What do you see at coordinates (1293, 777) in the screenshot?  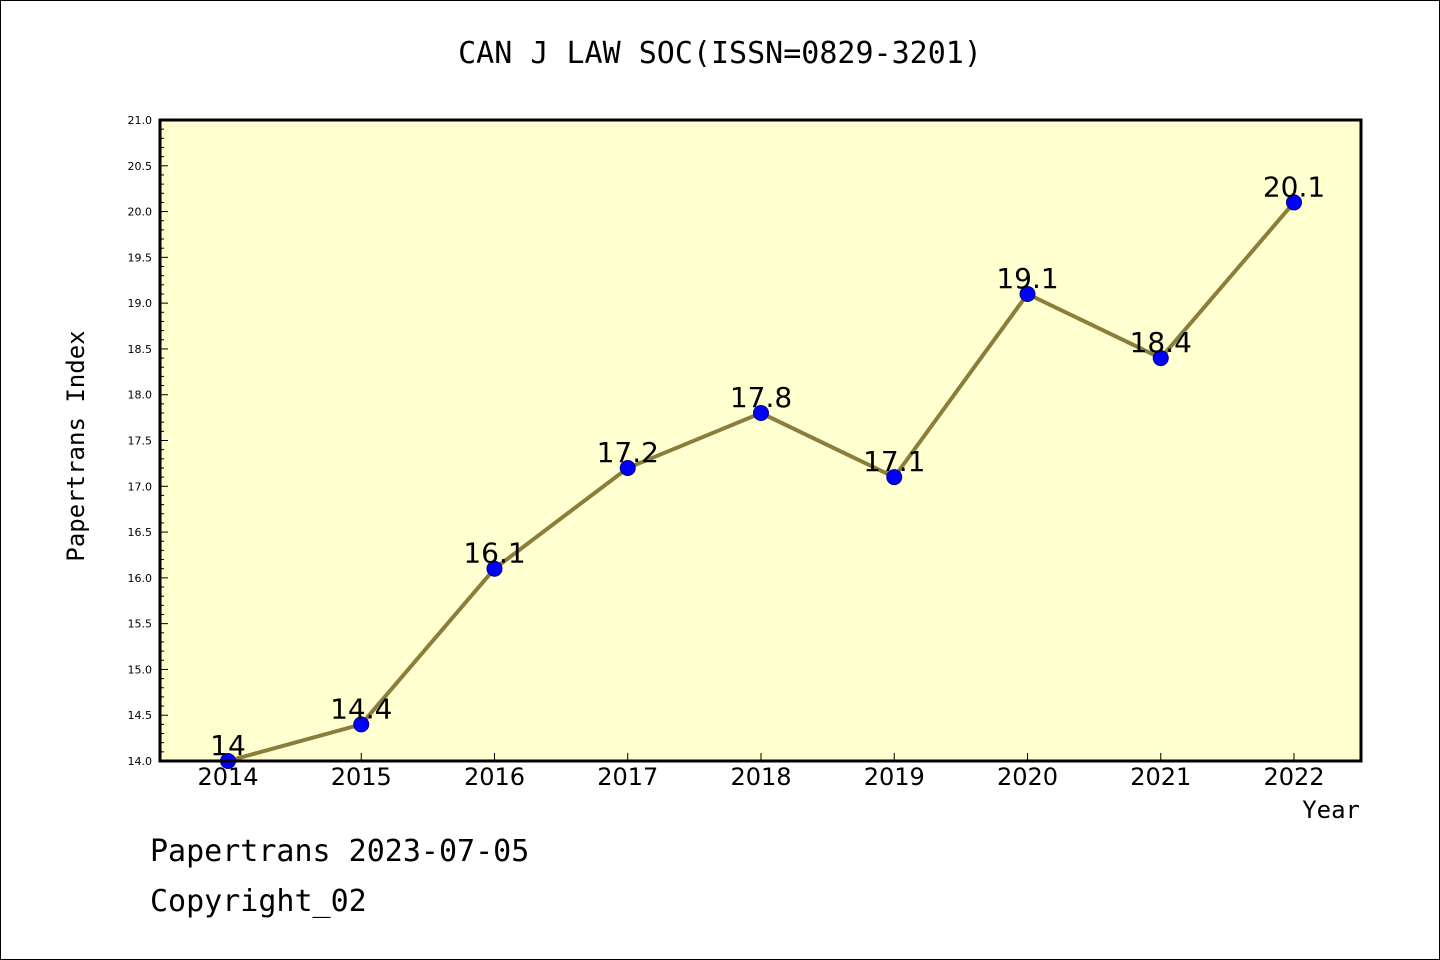 I see `x-tick-label: 2022` at bounding box center [1293, 777].